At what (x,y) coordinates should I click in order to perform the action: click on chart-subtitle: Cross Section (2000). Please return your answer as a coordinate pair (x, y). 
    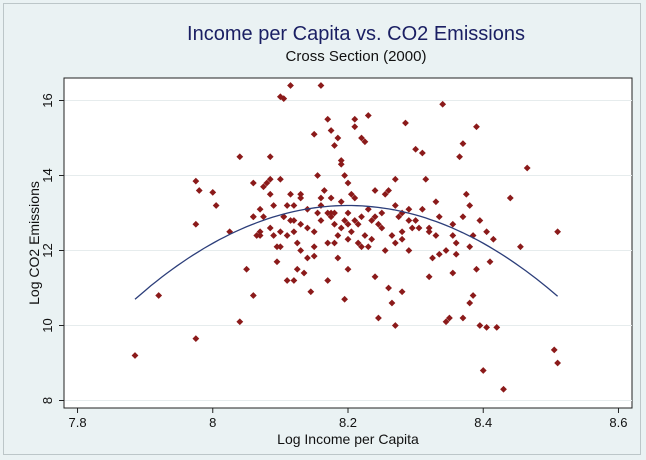
    Looking at the image, I should click on (356, 56).